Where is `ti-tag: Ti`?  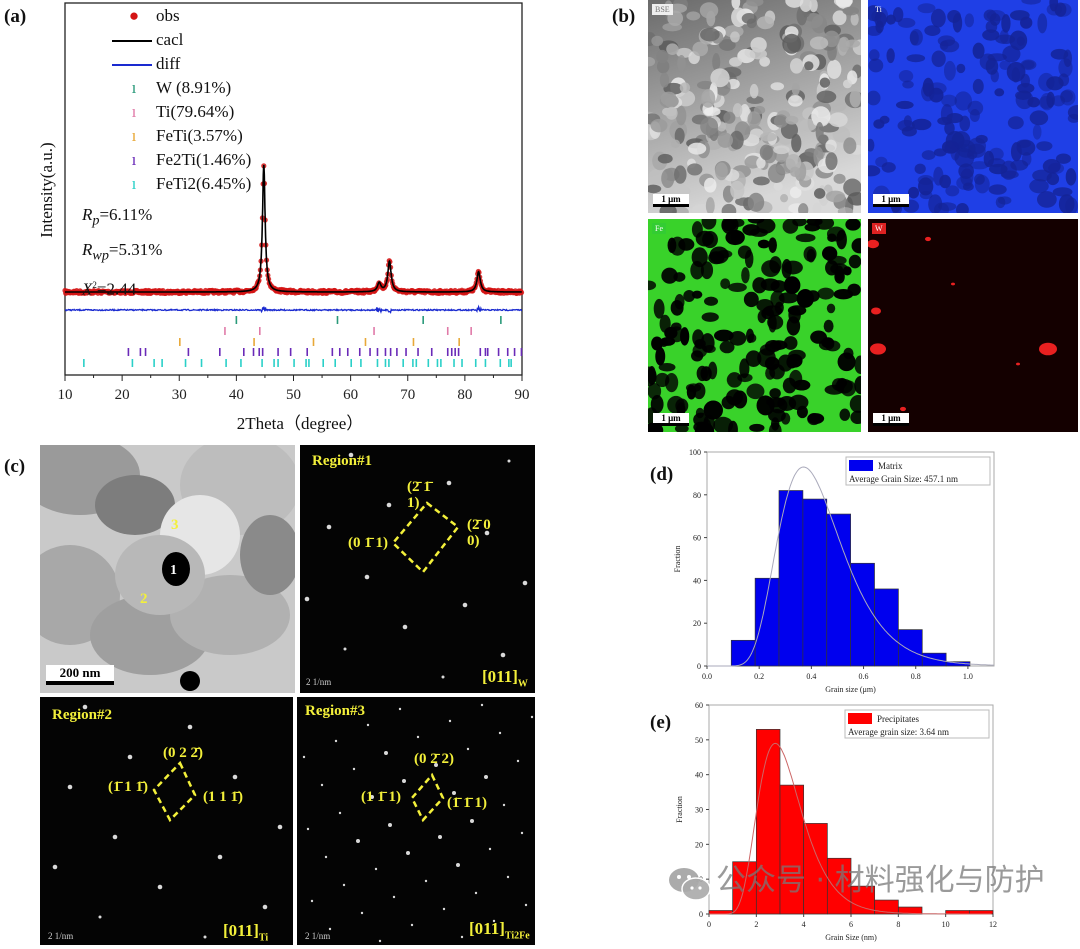
ti-tag: Ti is located at coordinates (878, 9).